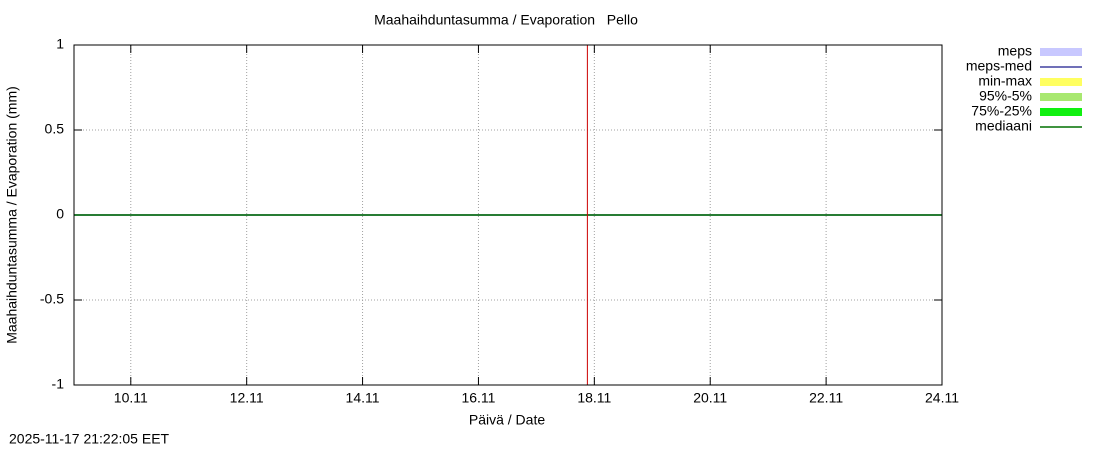 The image size is (1100, 450). I want to click on legend-label: 95%-5%, so click(1005, 96).